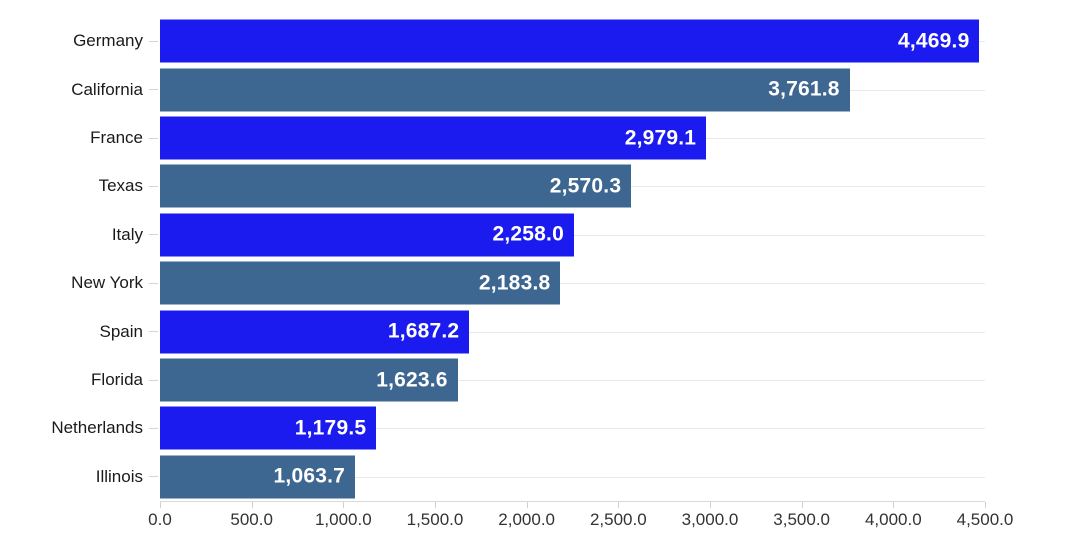  What do you see at coordinates (985, 519) in the screenshot?
I see `x-axis-tick-label: 4,500.0` at bounding box center [985, 519].